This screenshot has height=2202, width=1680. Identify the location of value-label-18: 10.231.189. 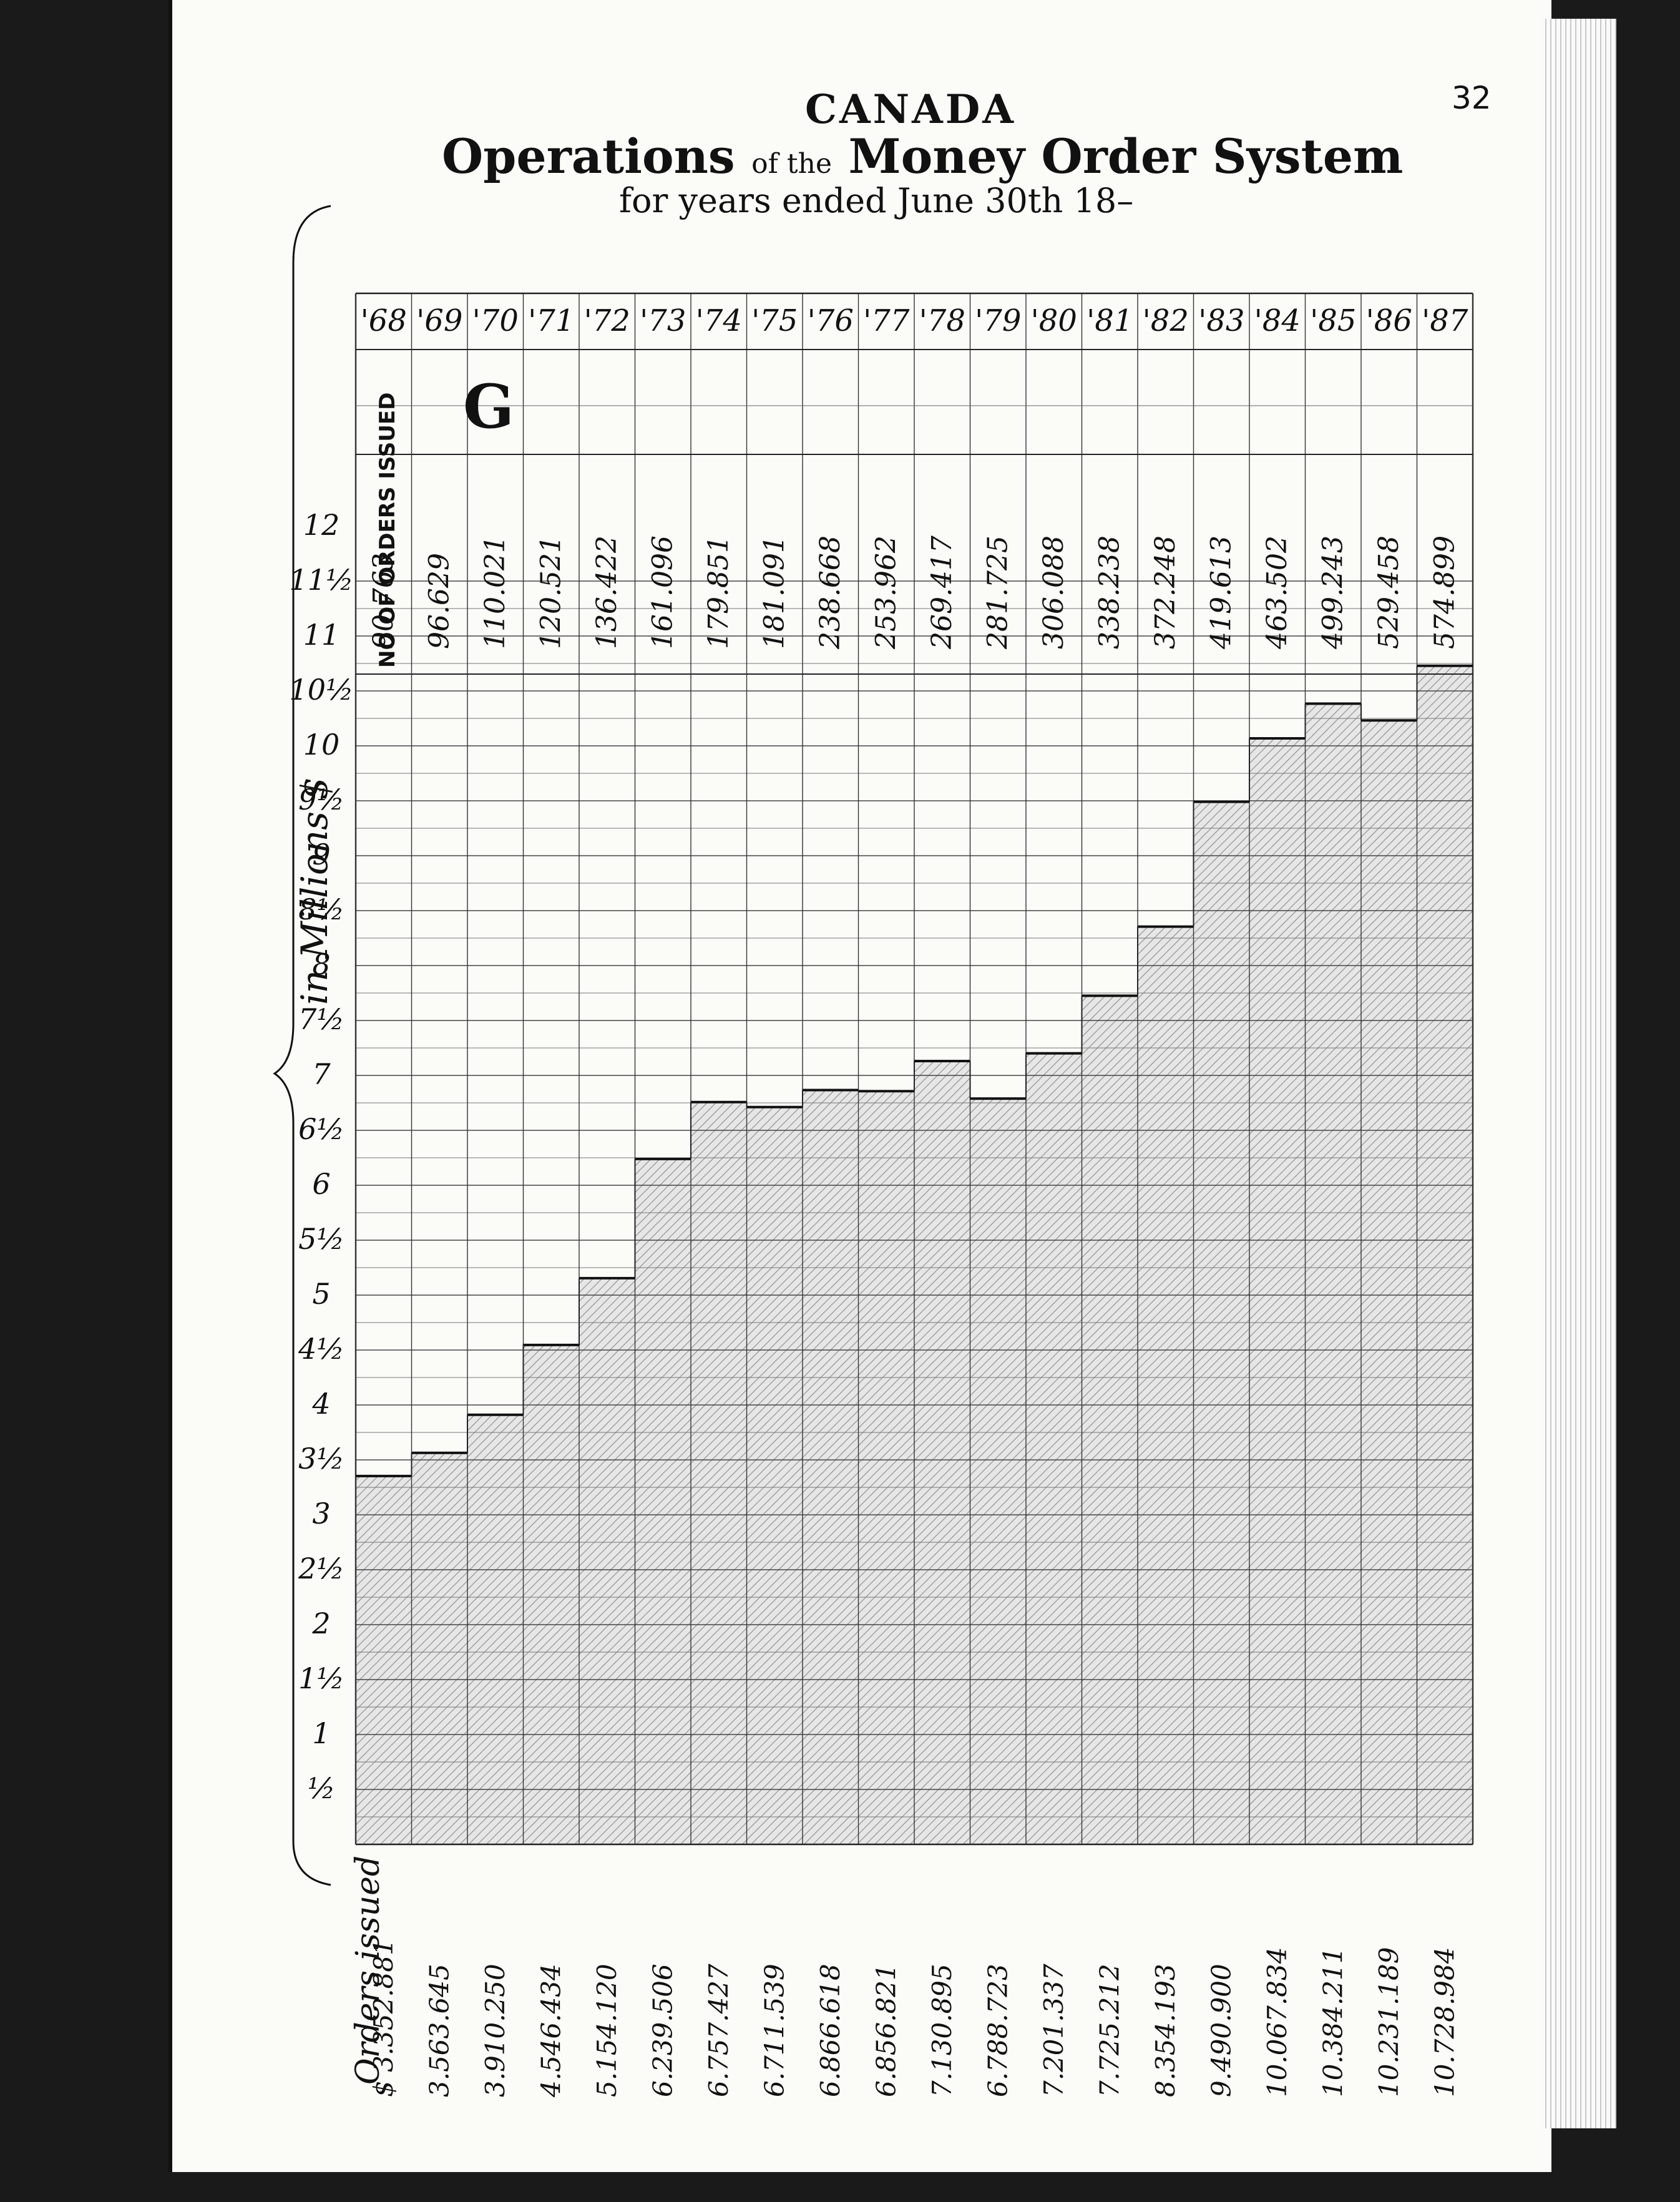
(1389, 2022).